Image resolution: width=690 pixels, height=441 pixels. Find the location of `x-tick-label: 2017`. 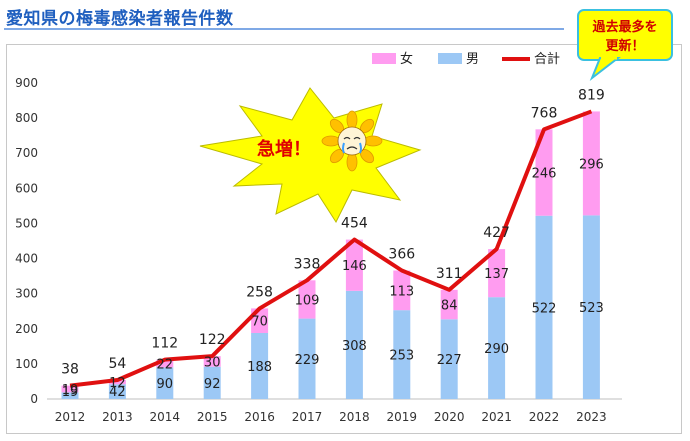

x-tick-label: 2017 is located at coordinates (307, 417).